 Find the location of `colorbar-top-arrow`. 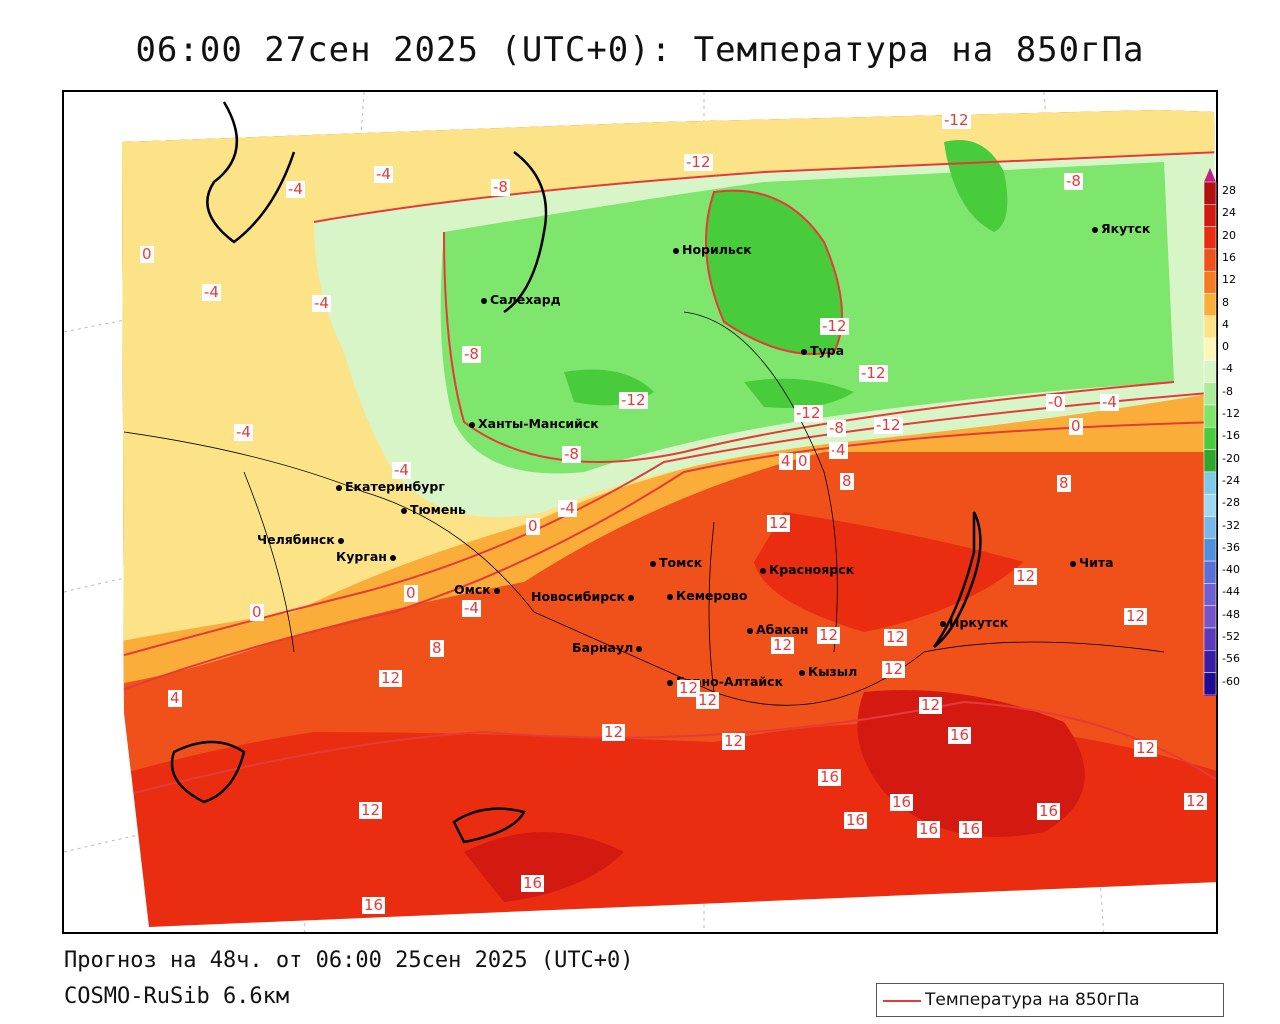

colorbar-top-arrow is located at coordinates (1210, 175).